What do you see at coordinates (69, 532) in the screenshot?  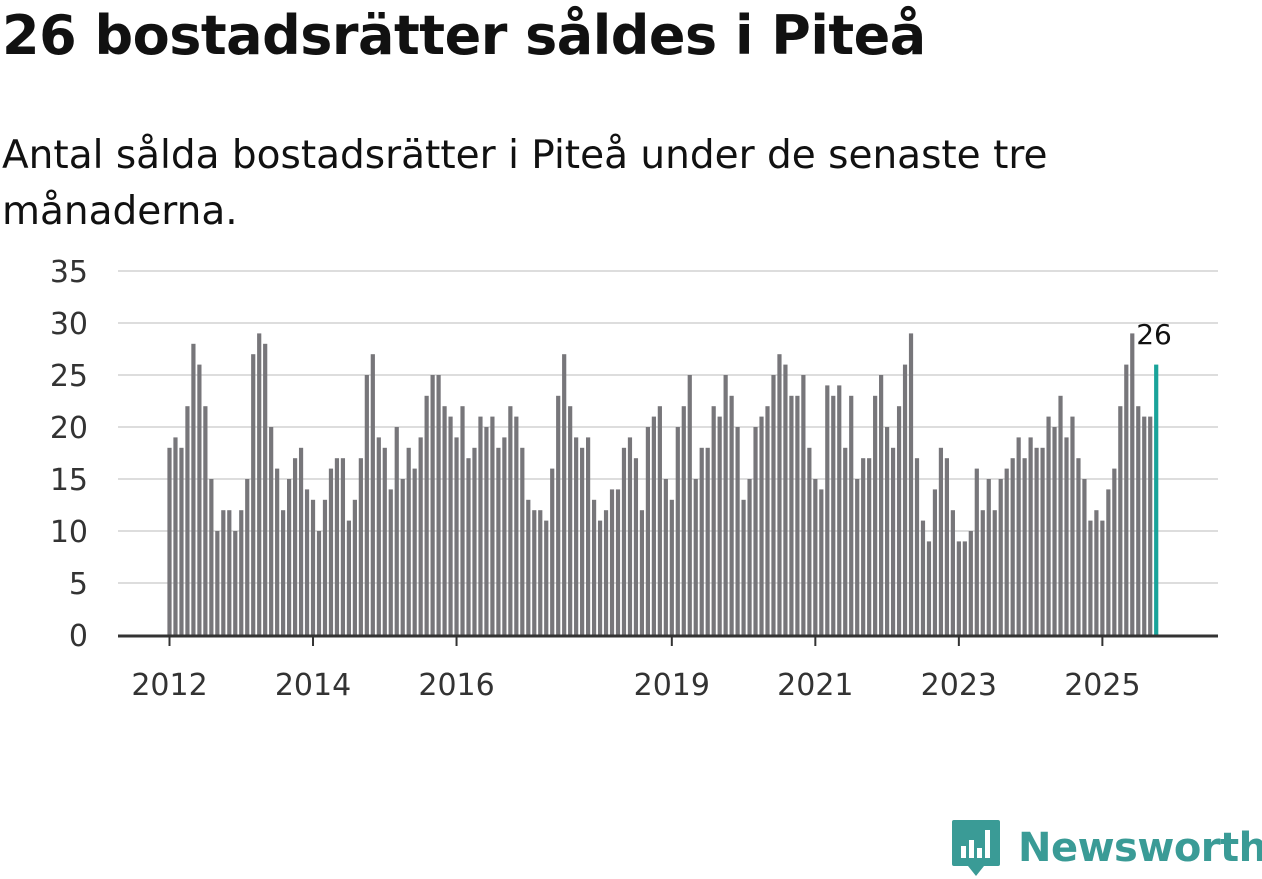 I see `y-tick-label: 10` at bounding box center [69, 532].